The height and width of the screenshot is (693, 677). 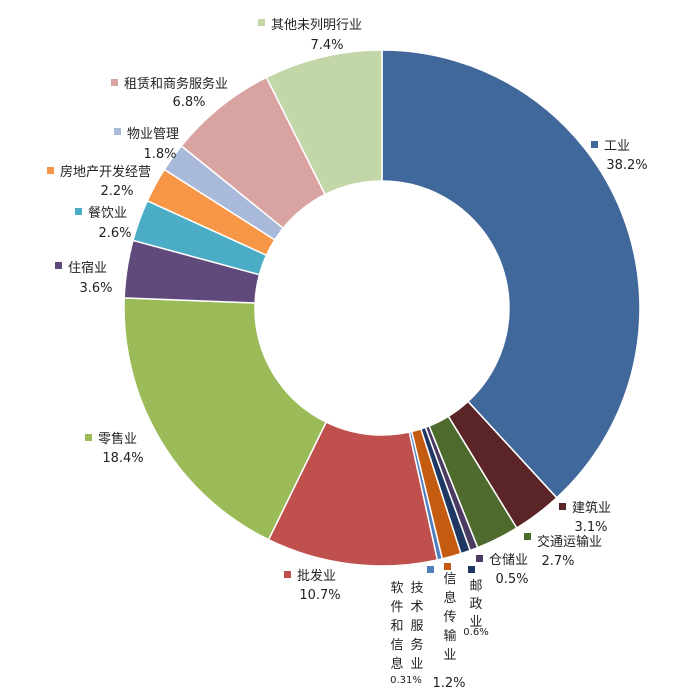 What do you see at coordinates (449, 636) in the screenshot?
I see `slice-label-name-5-char-3: 输` at bounding box center [449, 636].